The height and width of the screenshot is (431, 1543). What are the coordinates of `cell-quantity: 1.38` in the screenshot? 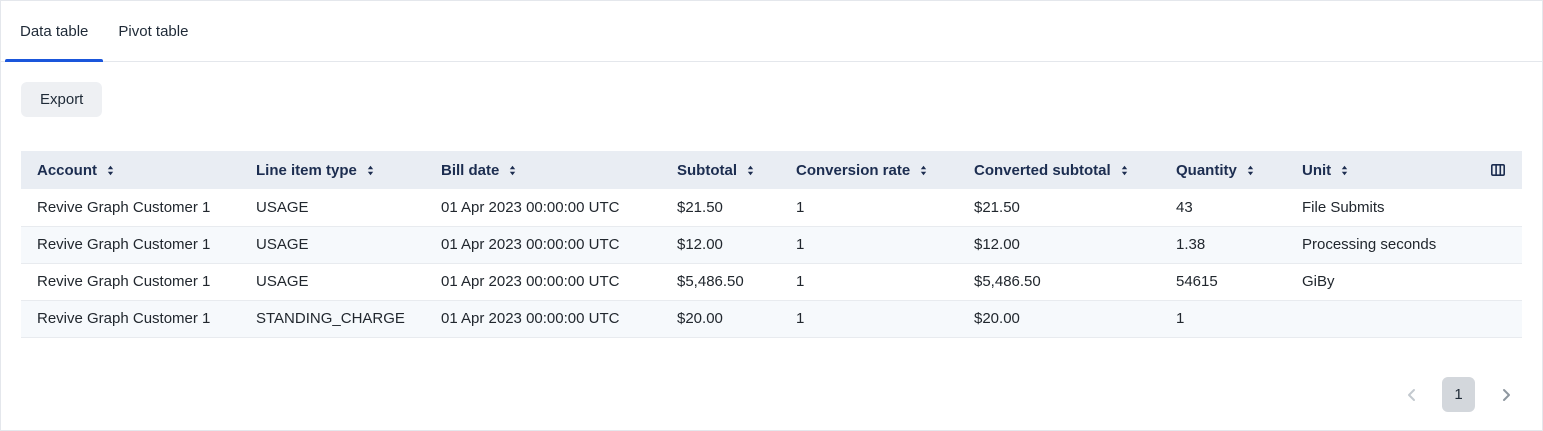 It's located at (1223, 245).